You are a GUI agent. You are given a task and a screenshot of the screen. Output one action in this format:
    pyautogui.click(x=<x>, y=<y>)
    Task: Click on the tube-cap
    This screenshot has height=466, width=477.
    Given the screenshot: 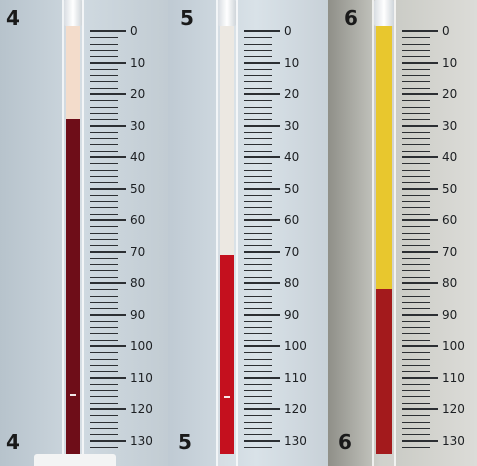 What is the action you would take?
    pyautogui.click(x=384, y=13)
    